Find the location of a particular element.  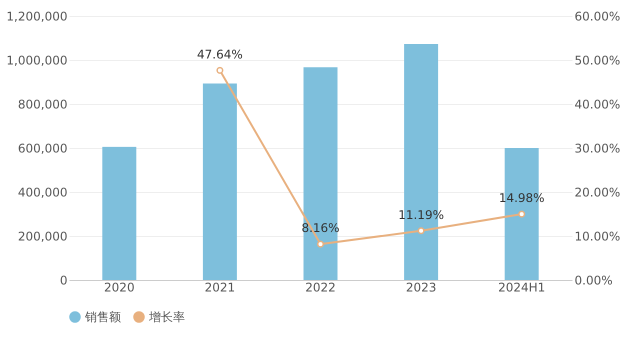

x-tick-label: 2023 is located at coordinates (421, 287).